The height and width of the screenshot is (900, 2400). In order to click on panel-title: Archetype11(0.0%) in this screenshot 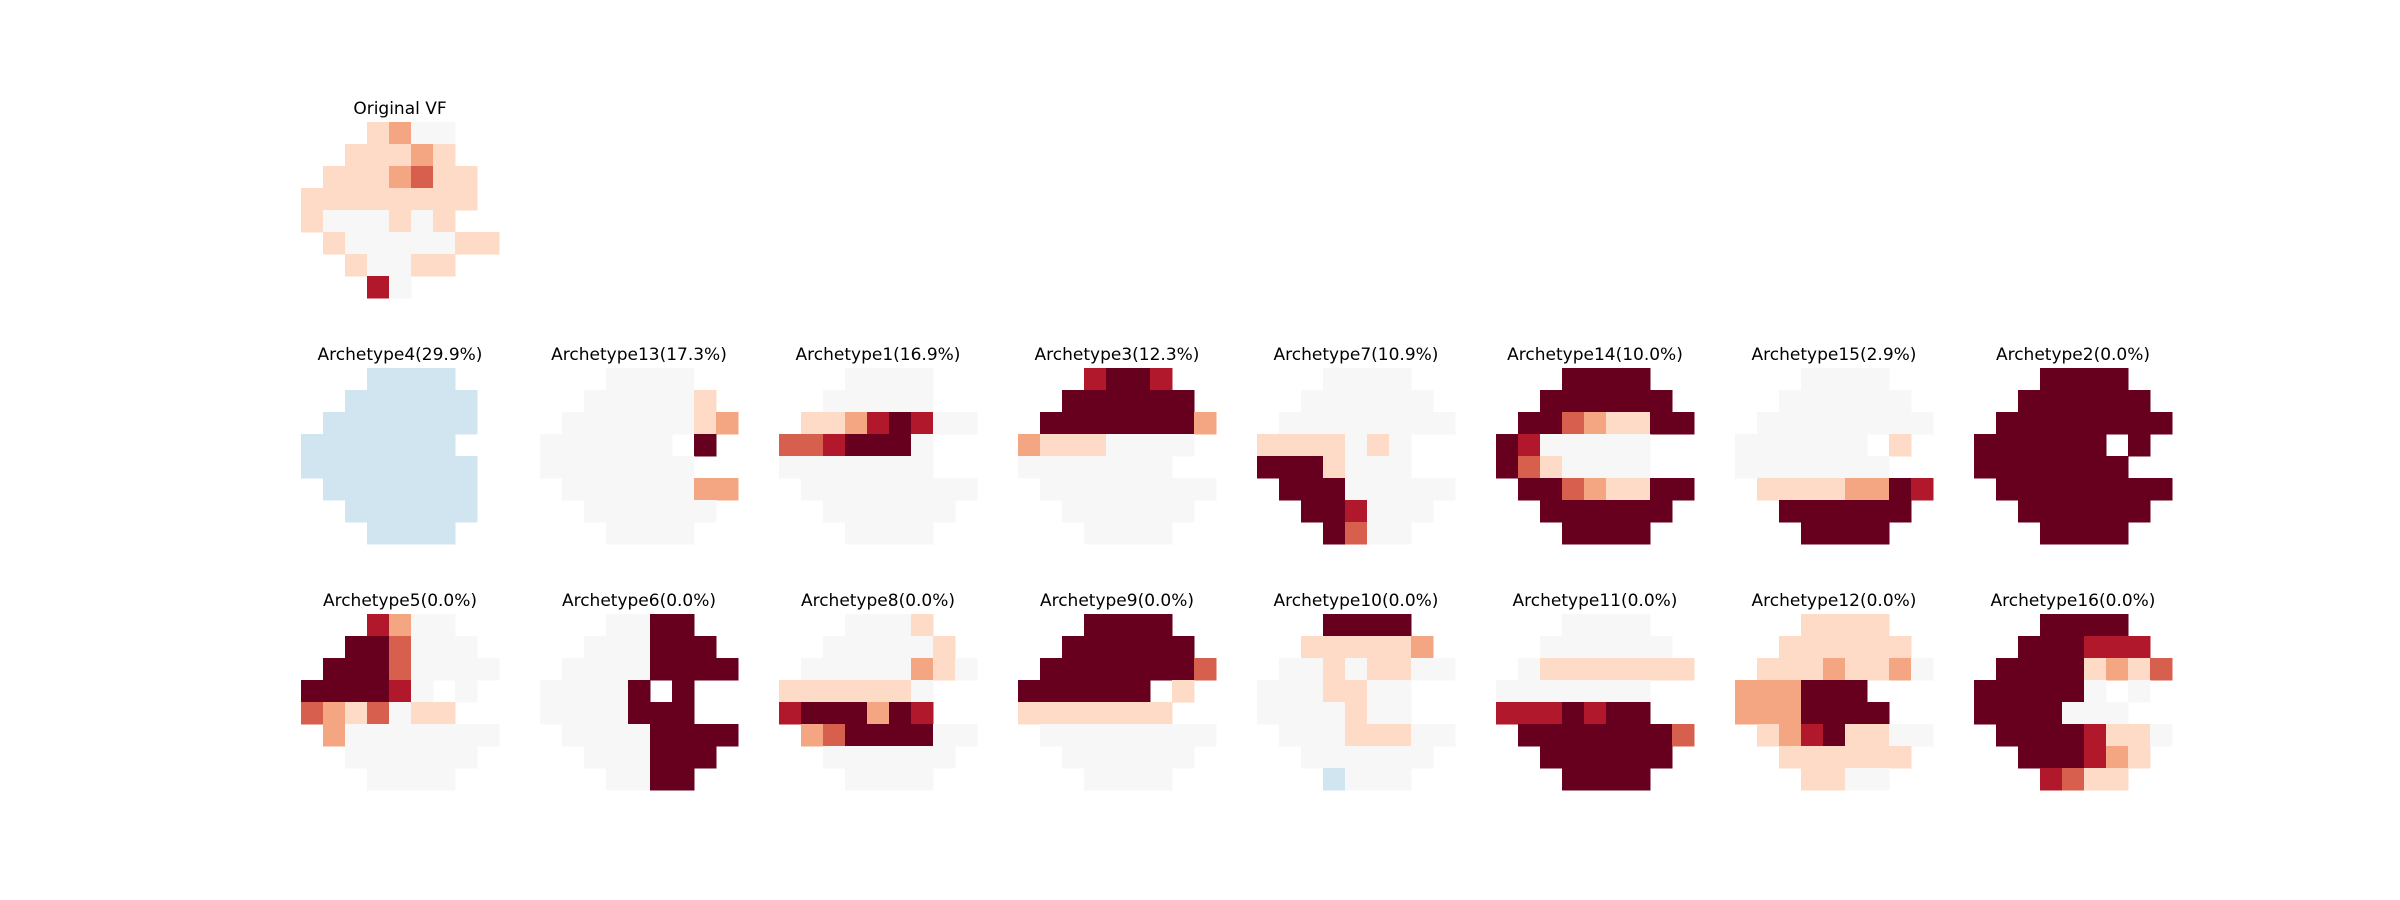, I will do `click(1595, 601)`.